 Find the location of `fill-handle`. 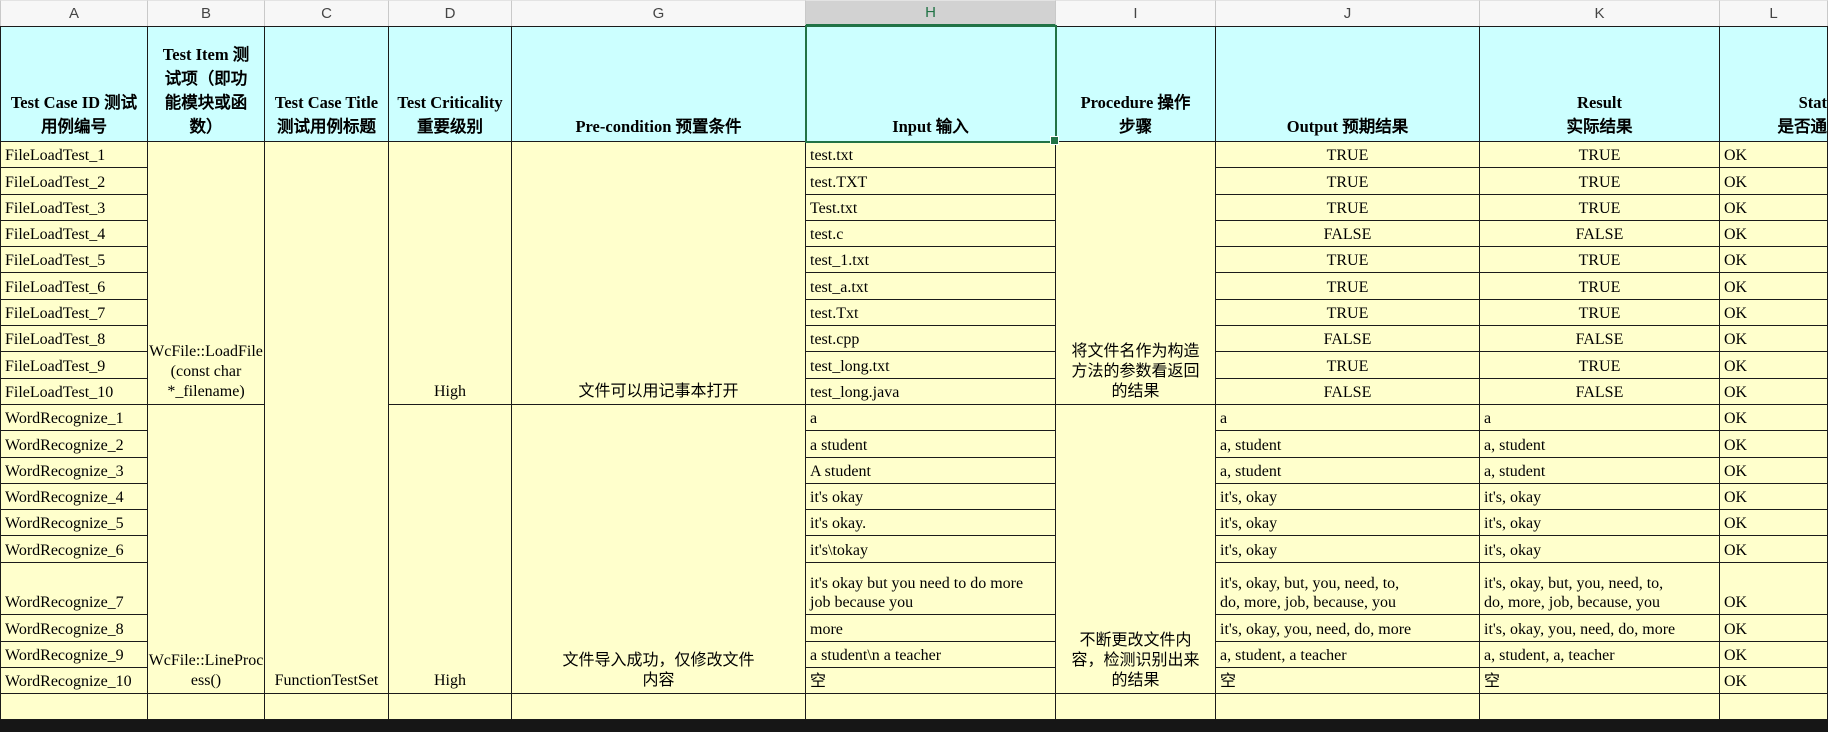

fill-handle is located at coordinates (1054, 140).